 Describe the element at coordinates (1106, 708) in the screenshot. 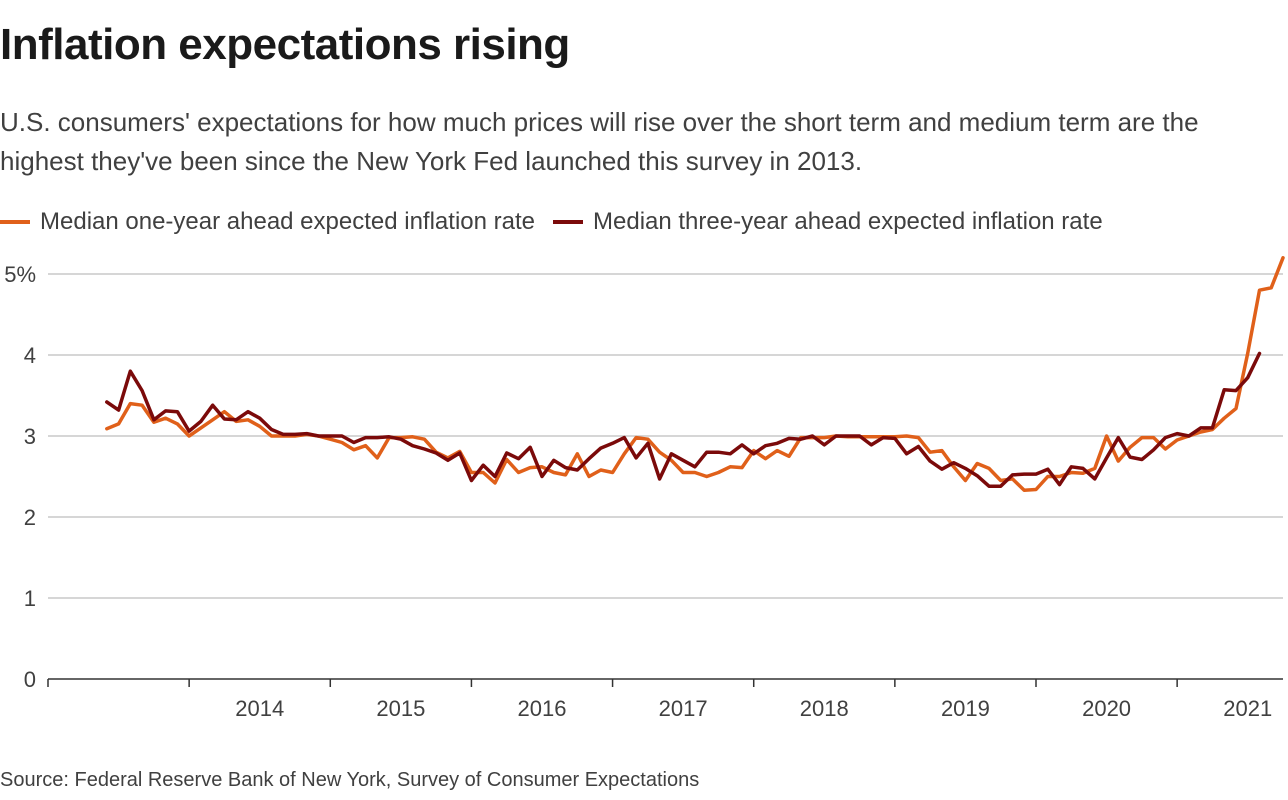

I see `x-tick-label-2020: 2020` at that location.